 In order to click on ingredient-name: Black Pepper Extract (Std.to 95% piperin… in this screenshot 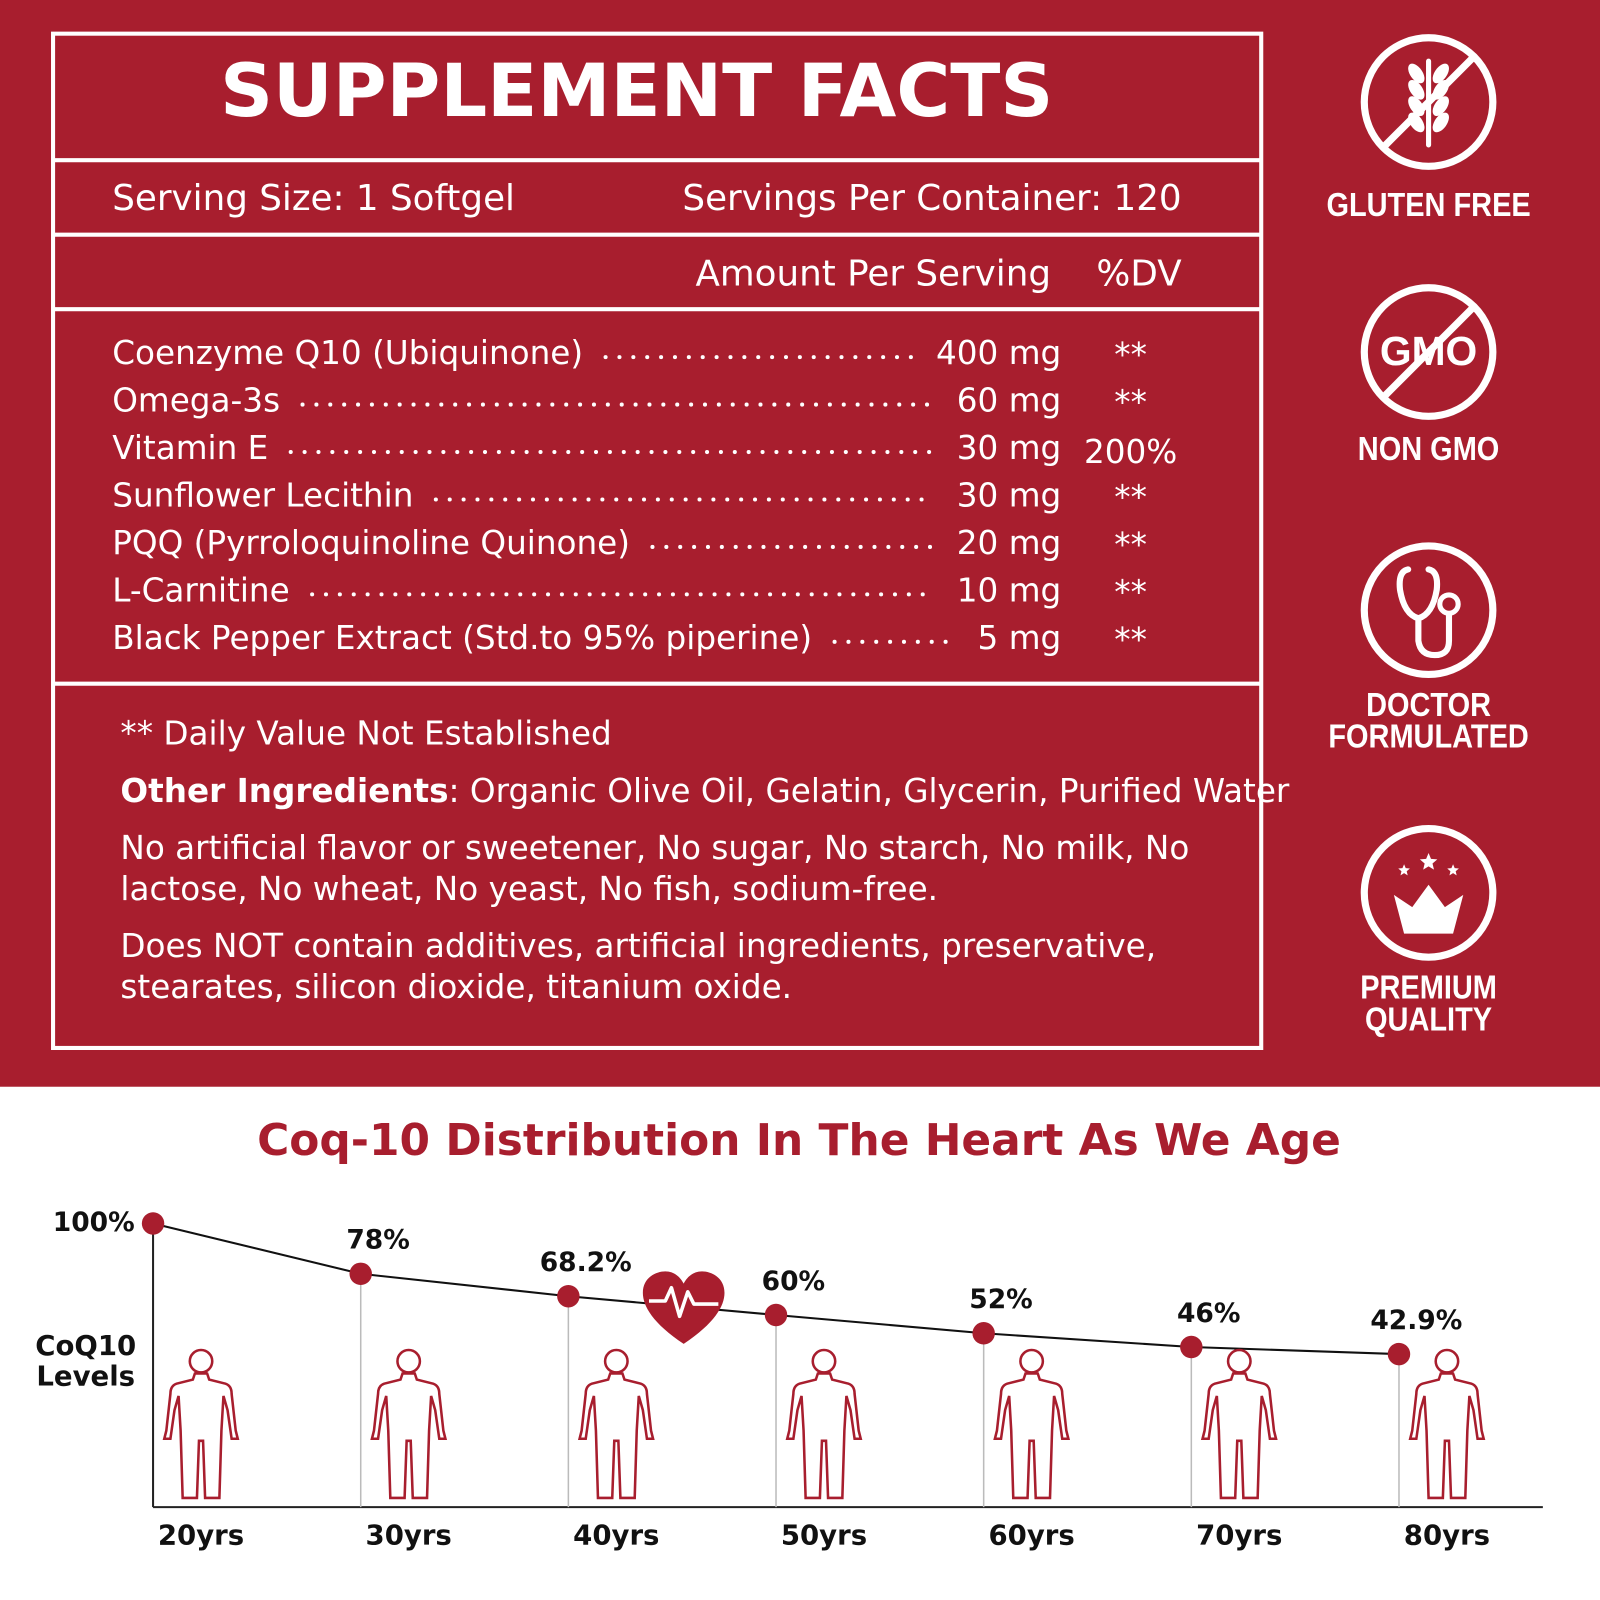, I will do `click(462, 638)`.